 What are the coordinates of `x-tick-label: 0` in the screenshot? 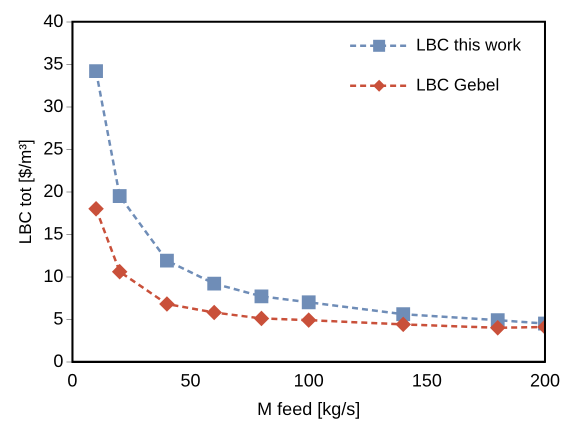 It's located at (72, 380).